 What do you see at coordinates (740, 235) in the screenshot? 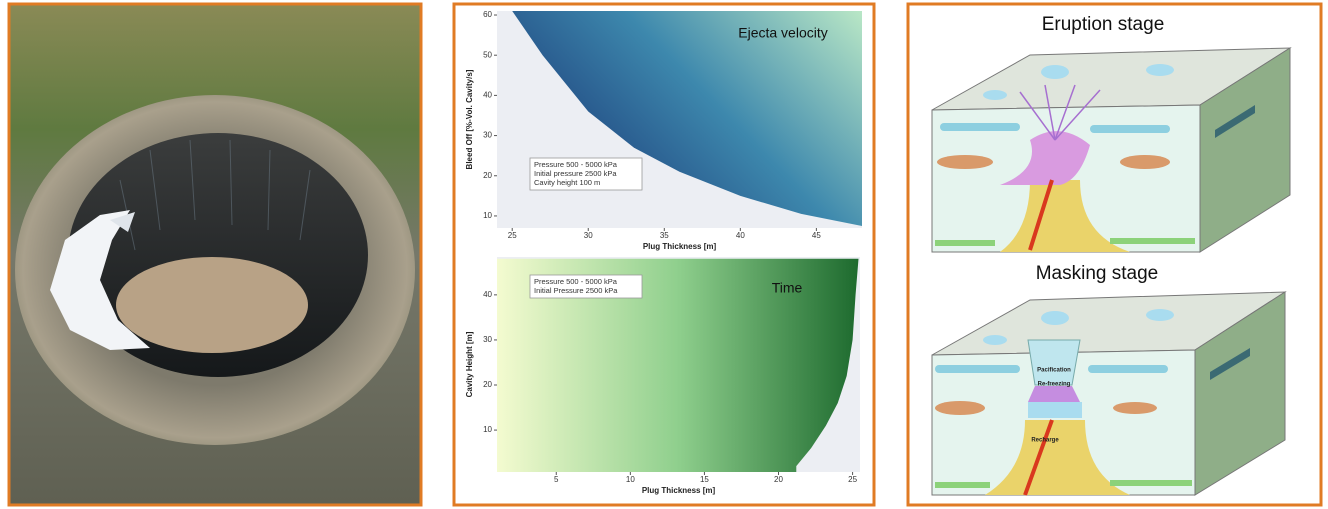
I see `x-tick-label: 40` at bounding box center [740, 235].